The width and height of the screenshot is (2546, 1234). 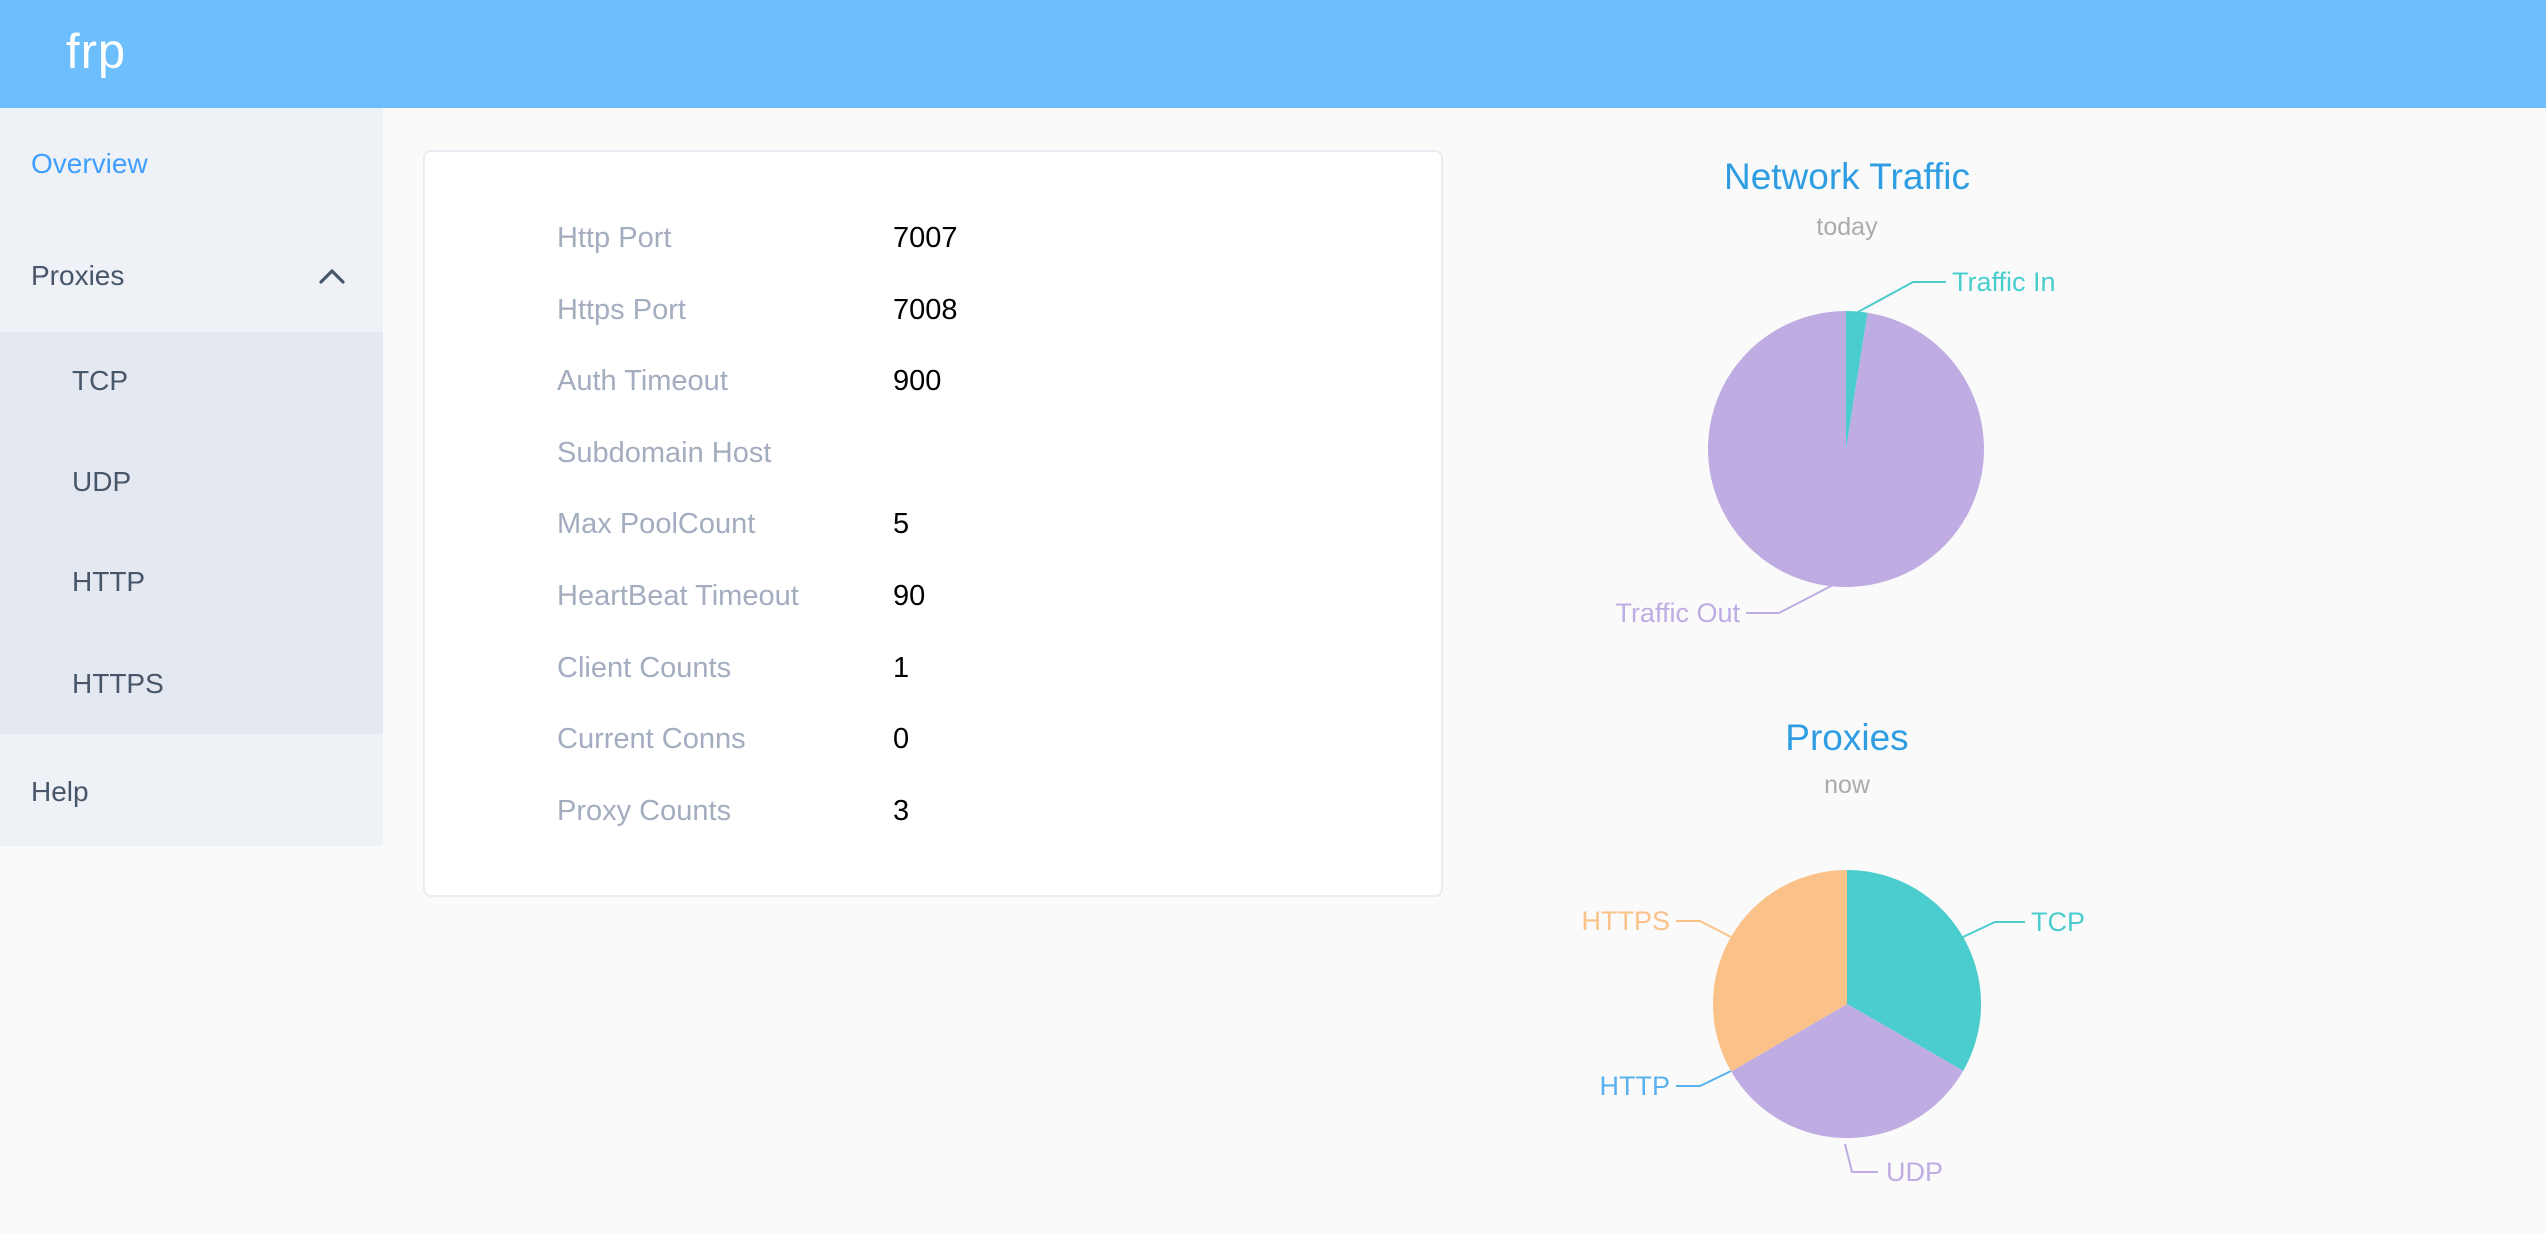 What do you see at coordinates (2058, 922) in the screenshot?
I see `pie-label: TCP` at bounding box center [2058, 922].